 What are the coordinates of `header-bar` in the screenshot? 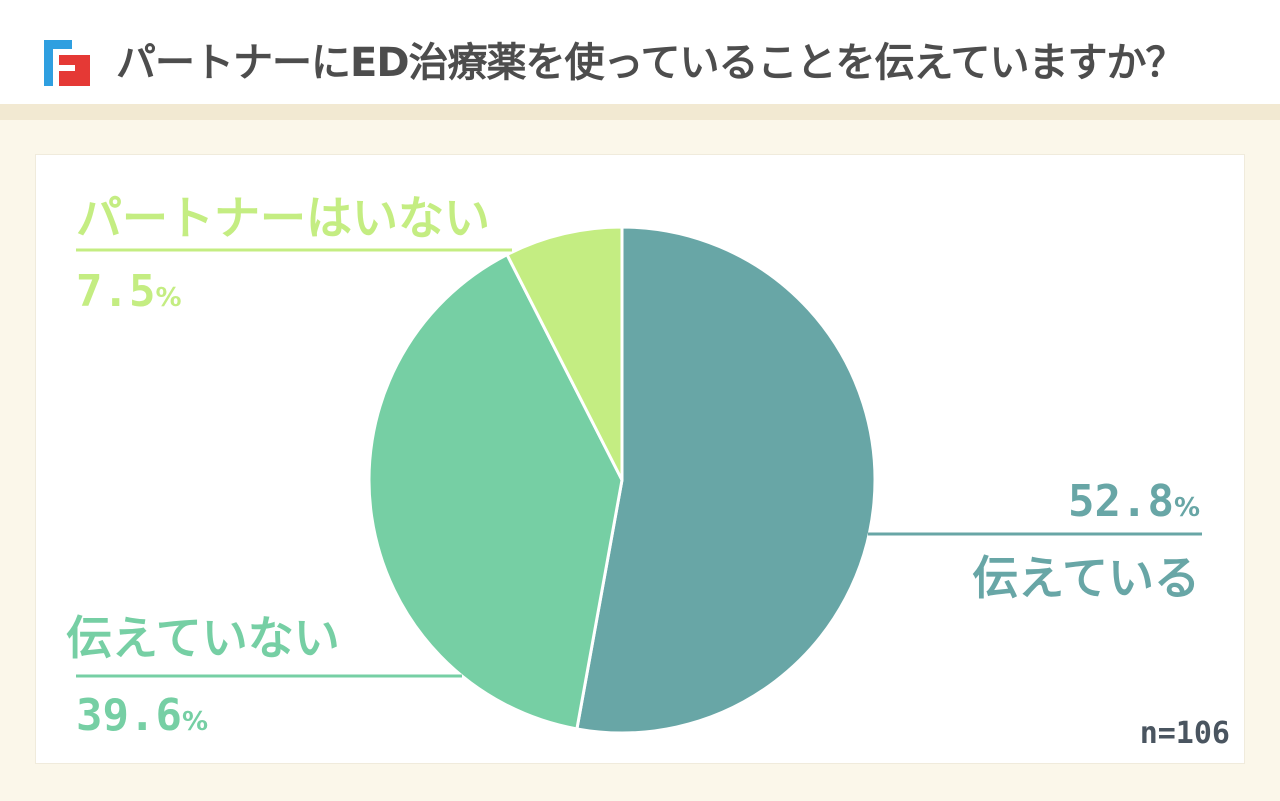 It's located at (640, 52).